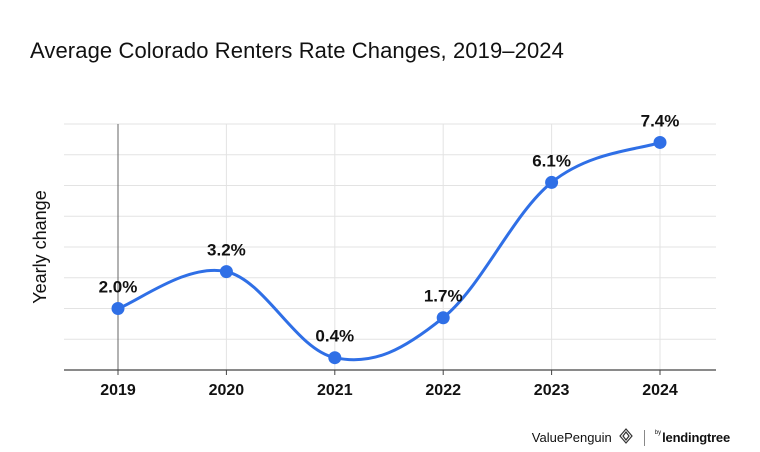  Describe the element at coordinates (660, 120) in the screenshot. I see `data-label: 7.4%` at that location.